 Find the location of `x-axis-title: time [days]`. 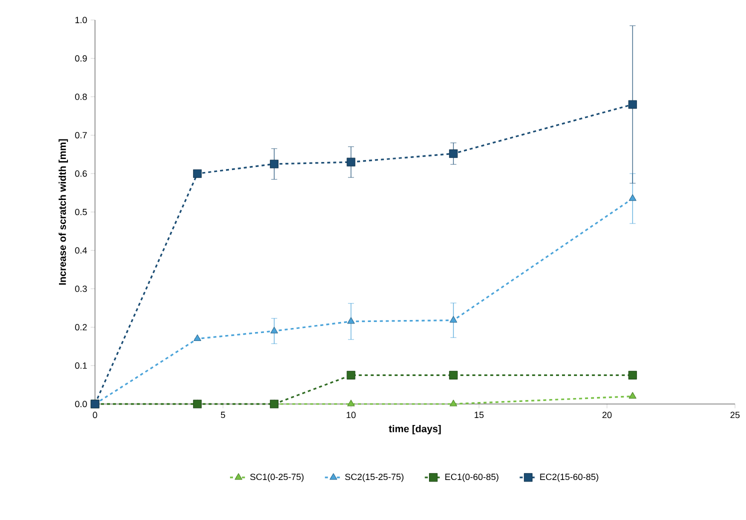

x-axis-title: time [days] is located at coordinates (414, 429).